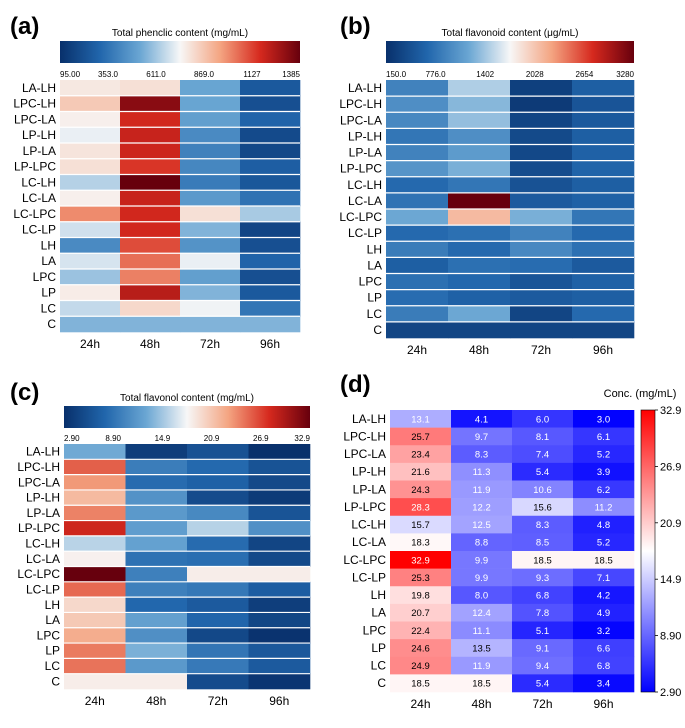  Describe the element at coordinates (542, 507) in the screenshot. I see `cell-value-label: 15.6` at that location.